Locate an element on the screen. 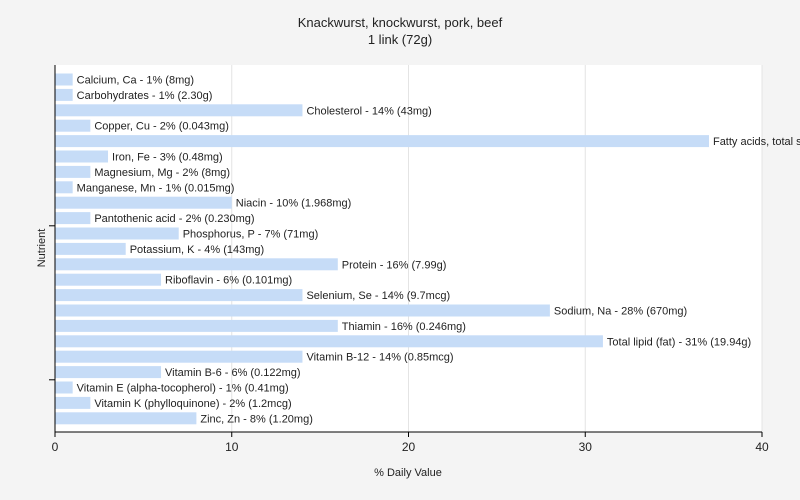 Image resolution: width=800 pixels, height=500 pixels. bar-label-3: Copper, Cu - 2% (0.043mg) is located at coordinates (161, 127).